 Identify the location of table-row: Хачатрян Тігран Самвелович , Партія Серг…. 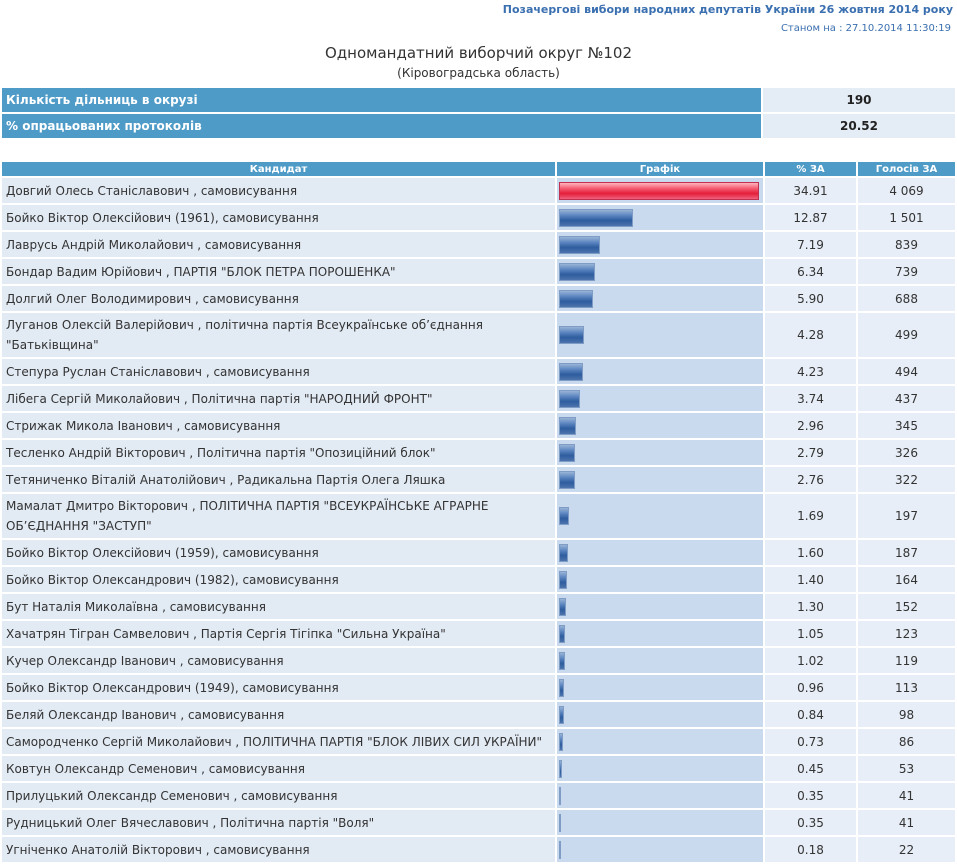
(478, 633).